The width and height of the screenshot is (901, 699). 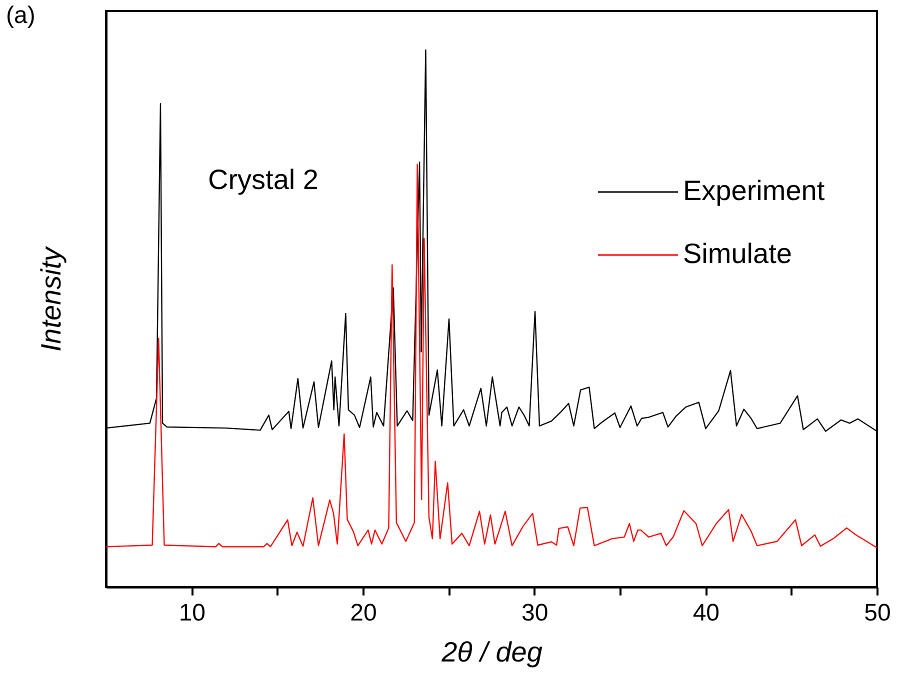 What do you see at coordinates (877, 613) in the screenshot?
I see `x-tick-label: 50` at bounding box center [877, 613].